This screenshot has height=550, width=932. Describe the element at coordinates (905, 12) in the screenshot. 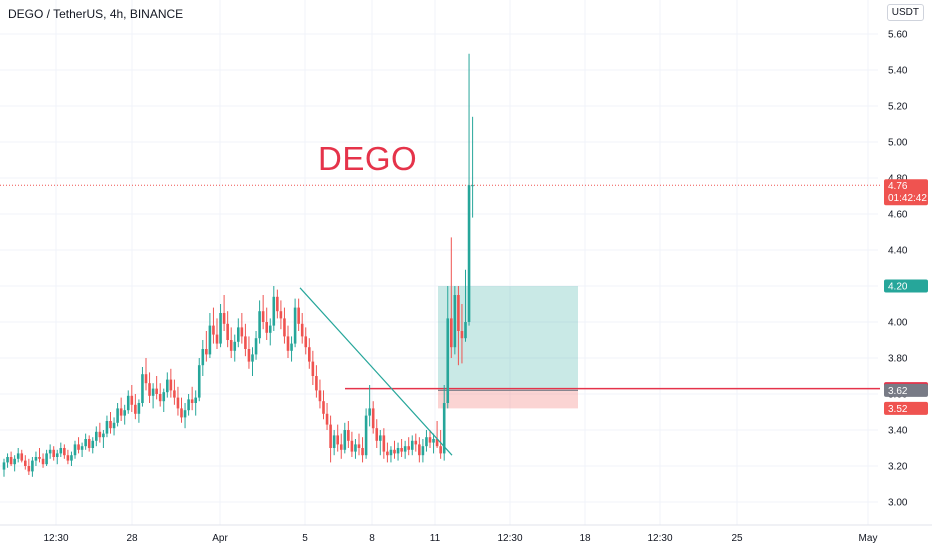

I see `currency-badge: USDT` at that location.